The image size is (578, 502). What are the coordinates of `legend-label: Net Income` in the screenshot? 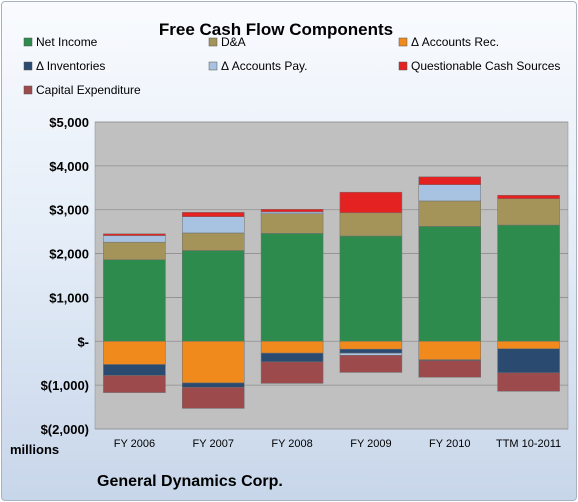 It's located at (67, 42).